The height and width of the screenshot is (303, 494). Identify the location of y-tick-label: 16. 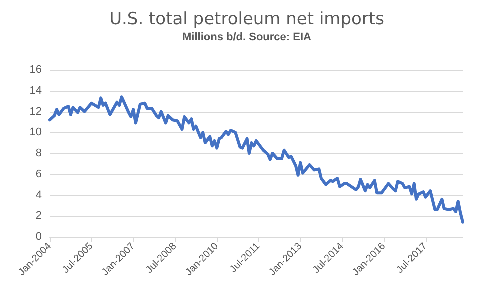
(36, 70).